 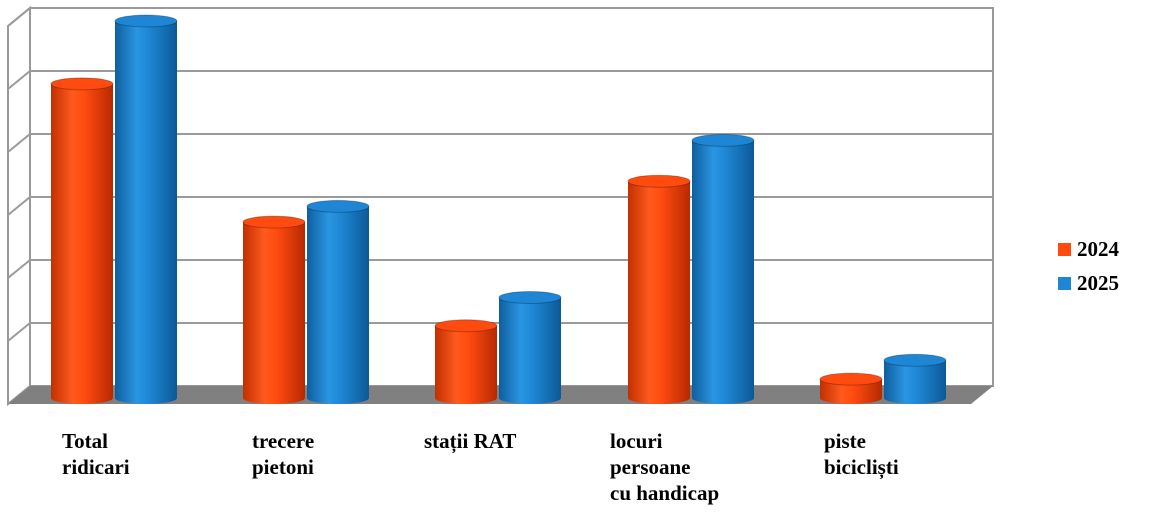 What do you see at coordinates (664, 493) in the screenshot?
I see `category-label-line: cu handicap` at bounding box center [664, 493].